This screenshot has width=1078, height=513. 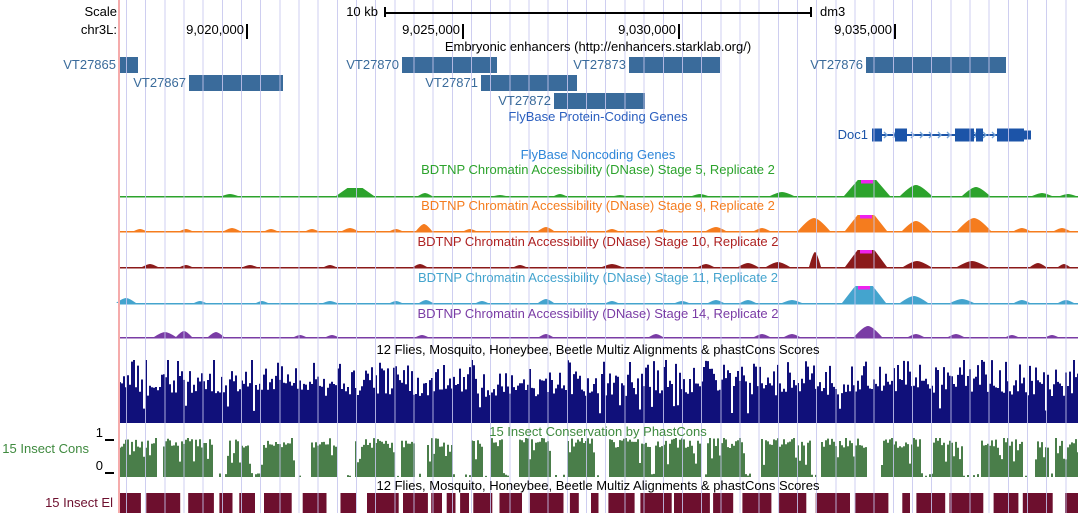 What do you see at coordinates (599, 64) in the screenshot?
I see `enhancer-label-VT27873: VT27873` at bounding box center [599, 64].